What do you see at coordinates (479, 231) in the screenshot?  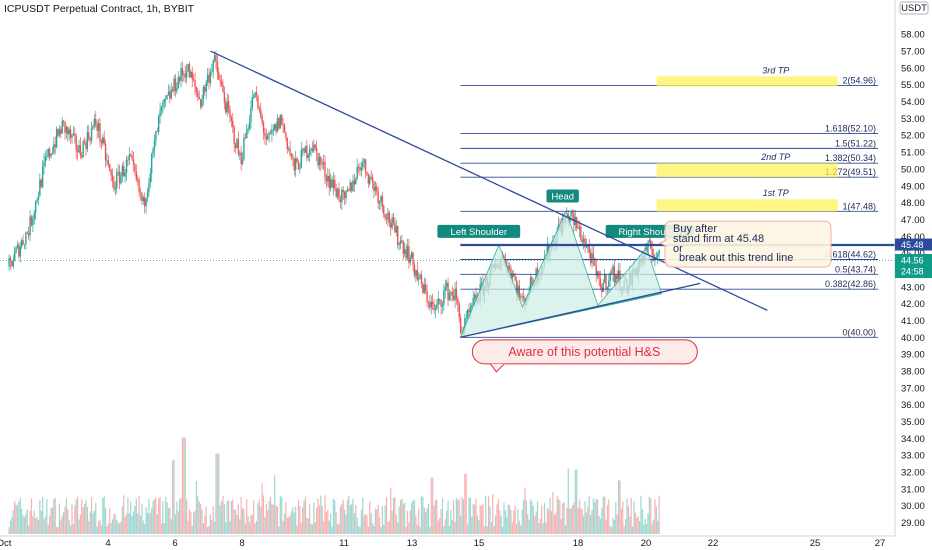 I see `left-shoulder-label: Left Shoulder` at bounding box center [479, 231].